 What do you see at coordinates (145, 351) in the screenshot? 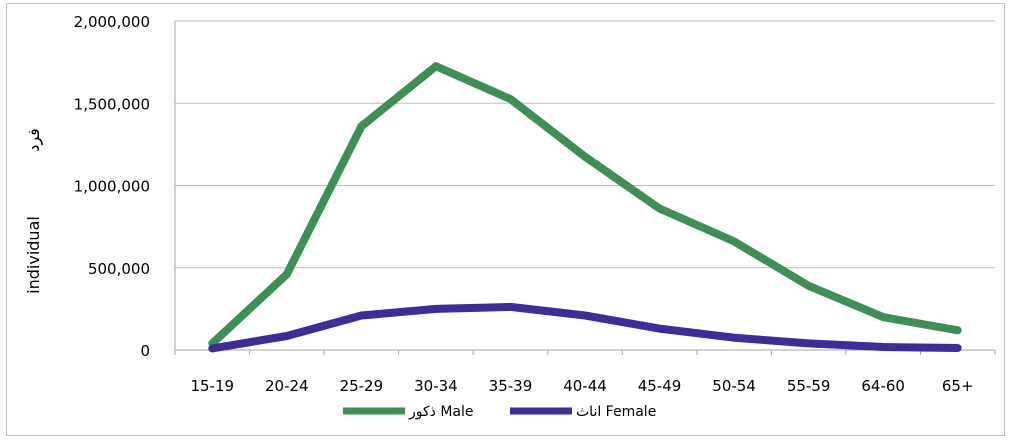
I see `y-tick-label: 0` at bounding box center [145, 351].